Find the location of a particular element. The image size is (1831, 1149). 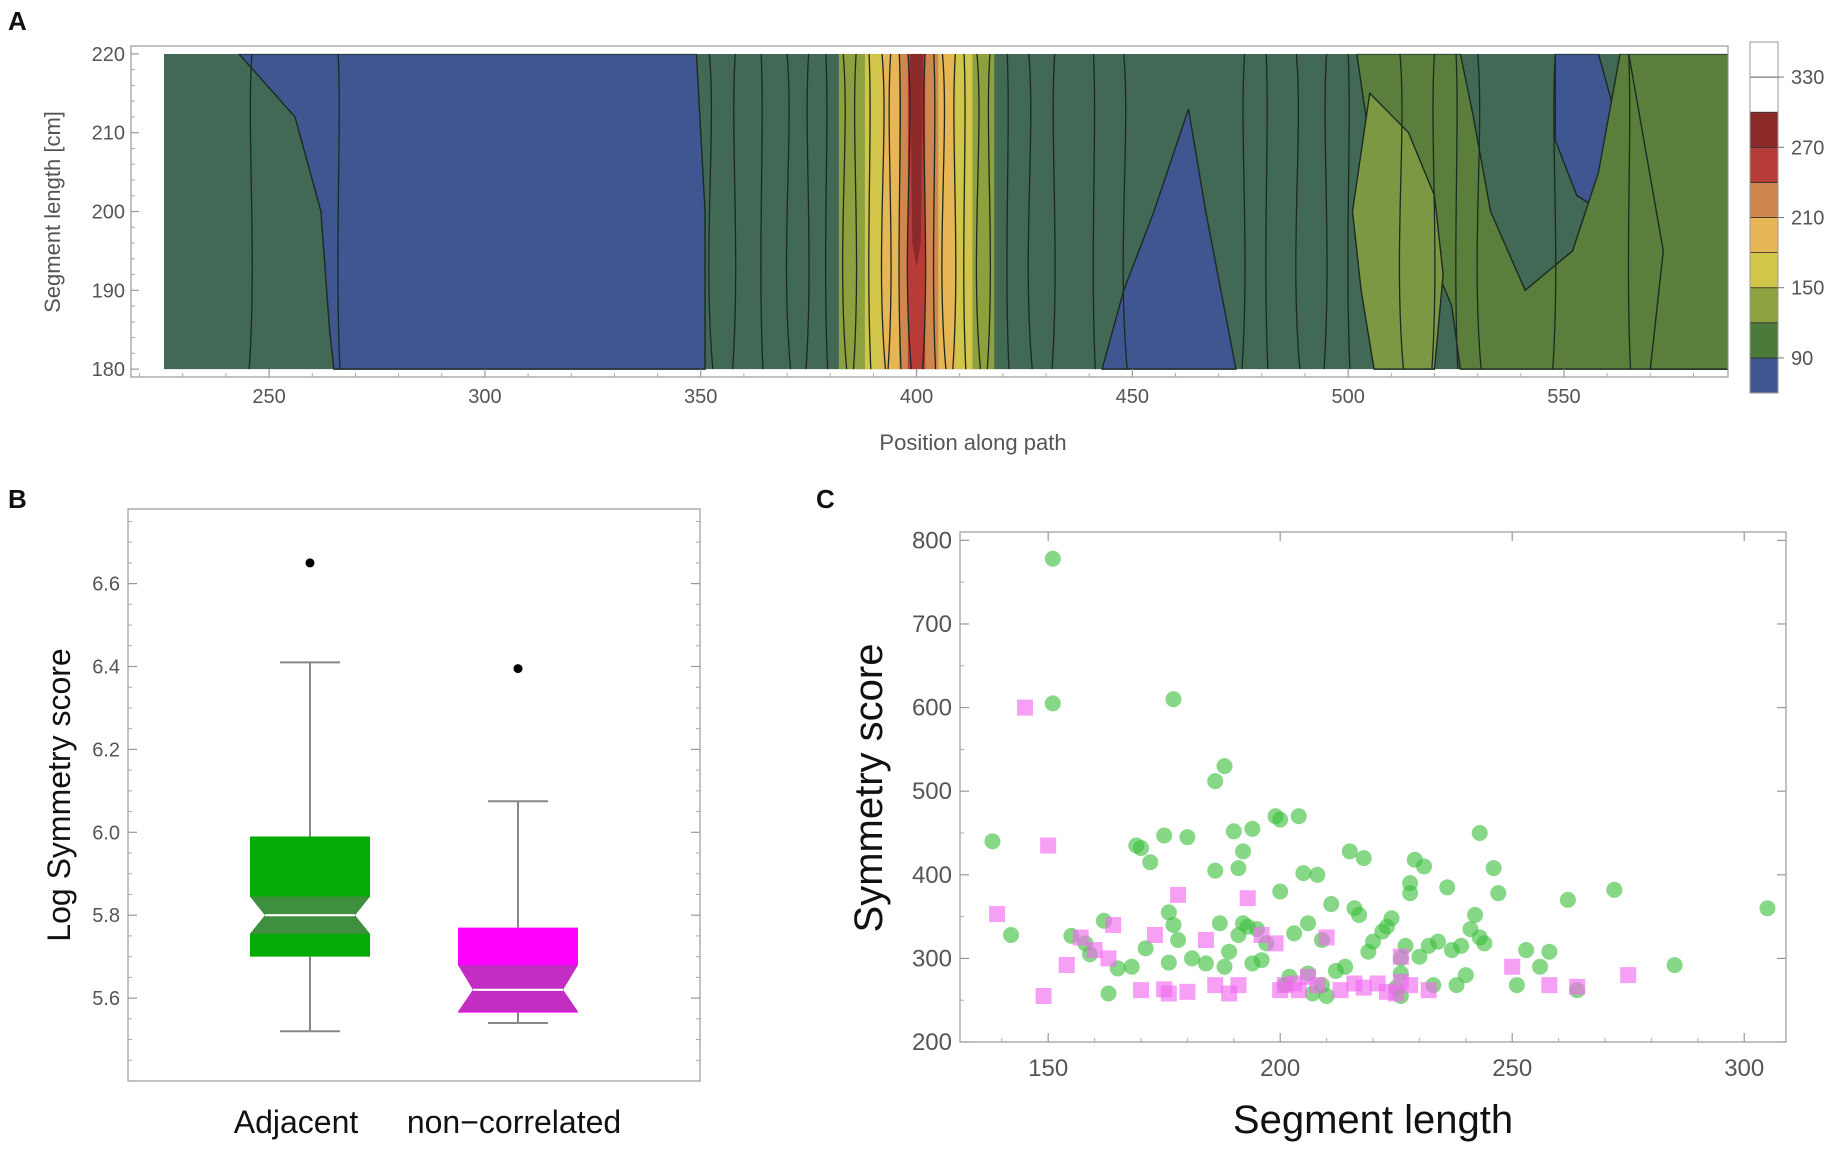

scatter-x-axis-label: Segment length is located at coordinates (1373, 1120).